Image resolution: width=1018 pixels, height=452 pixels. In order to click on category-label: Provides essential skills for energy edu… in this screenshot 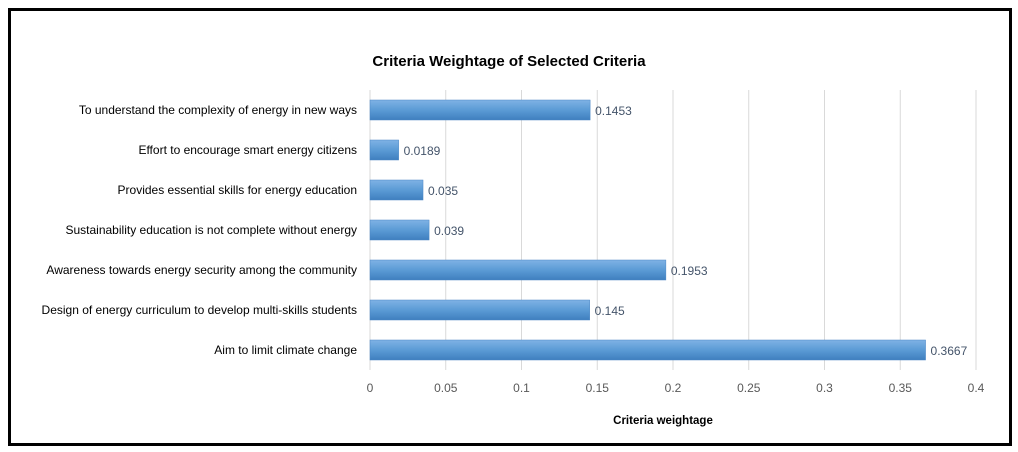, I will do `click(237, 190)`.